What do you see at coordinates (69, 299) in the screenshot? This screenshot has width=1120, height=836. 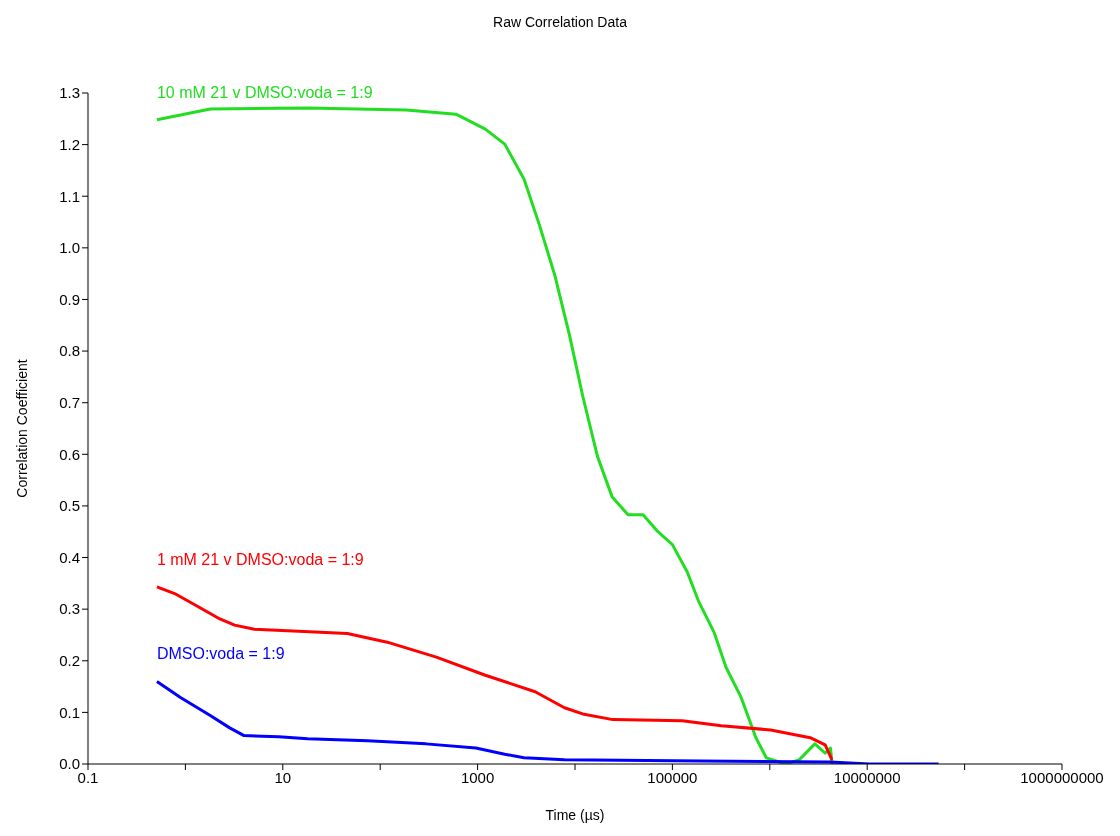 I see `y-tick-label: 0.9` at bounding box center [69, 299].